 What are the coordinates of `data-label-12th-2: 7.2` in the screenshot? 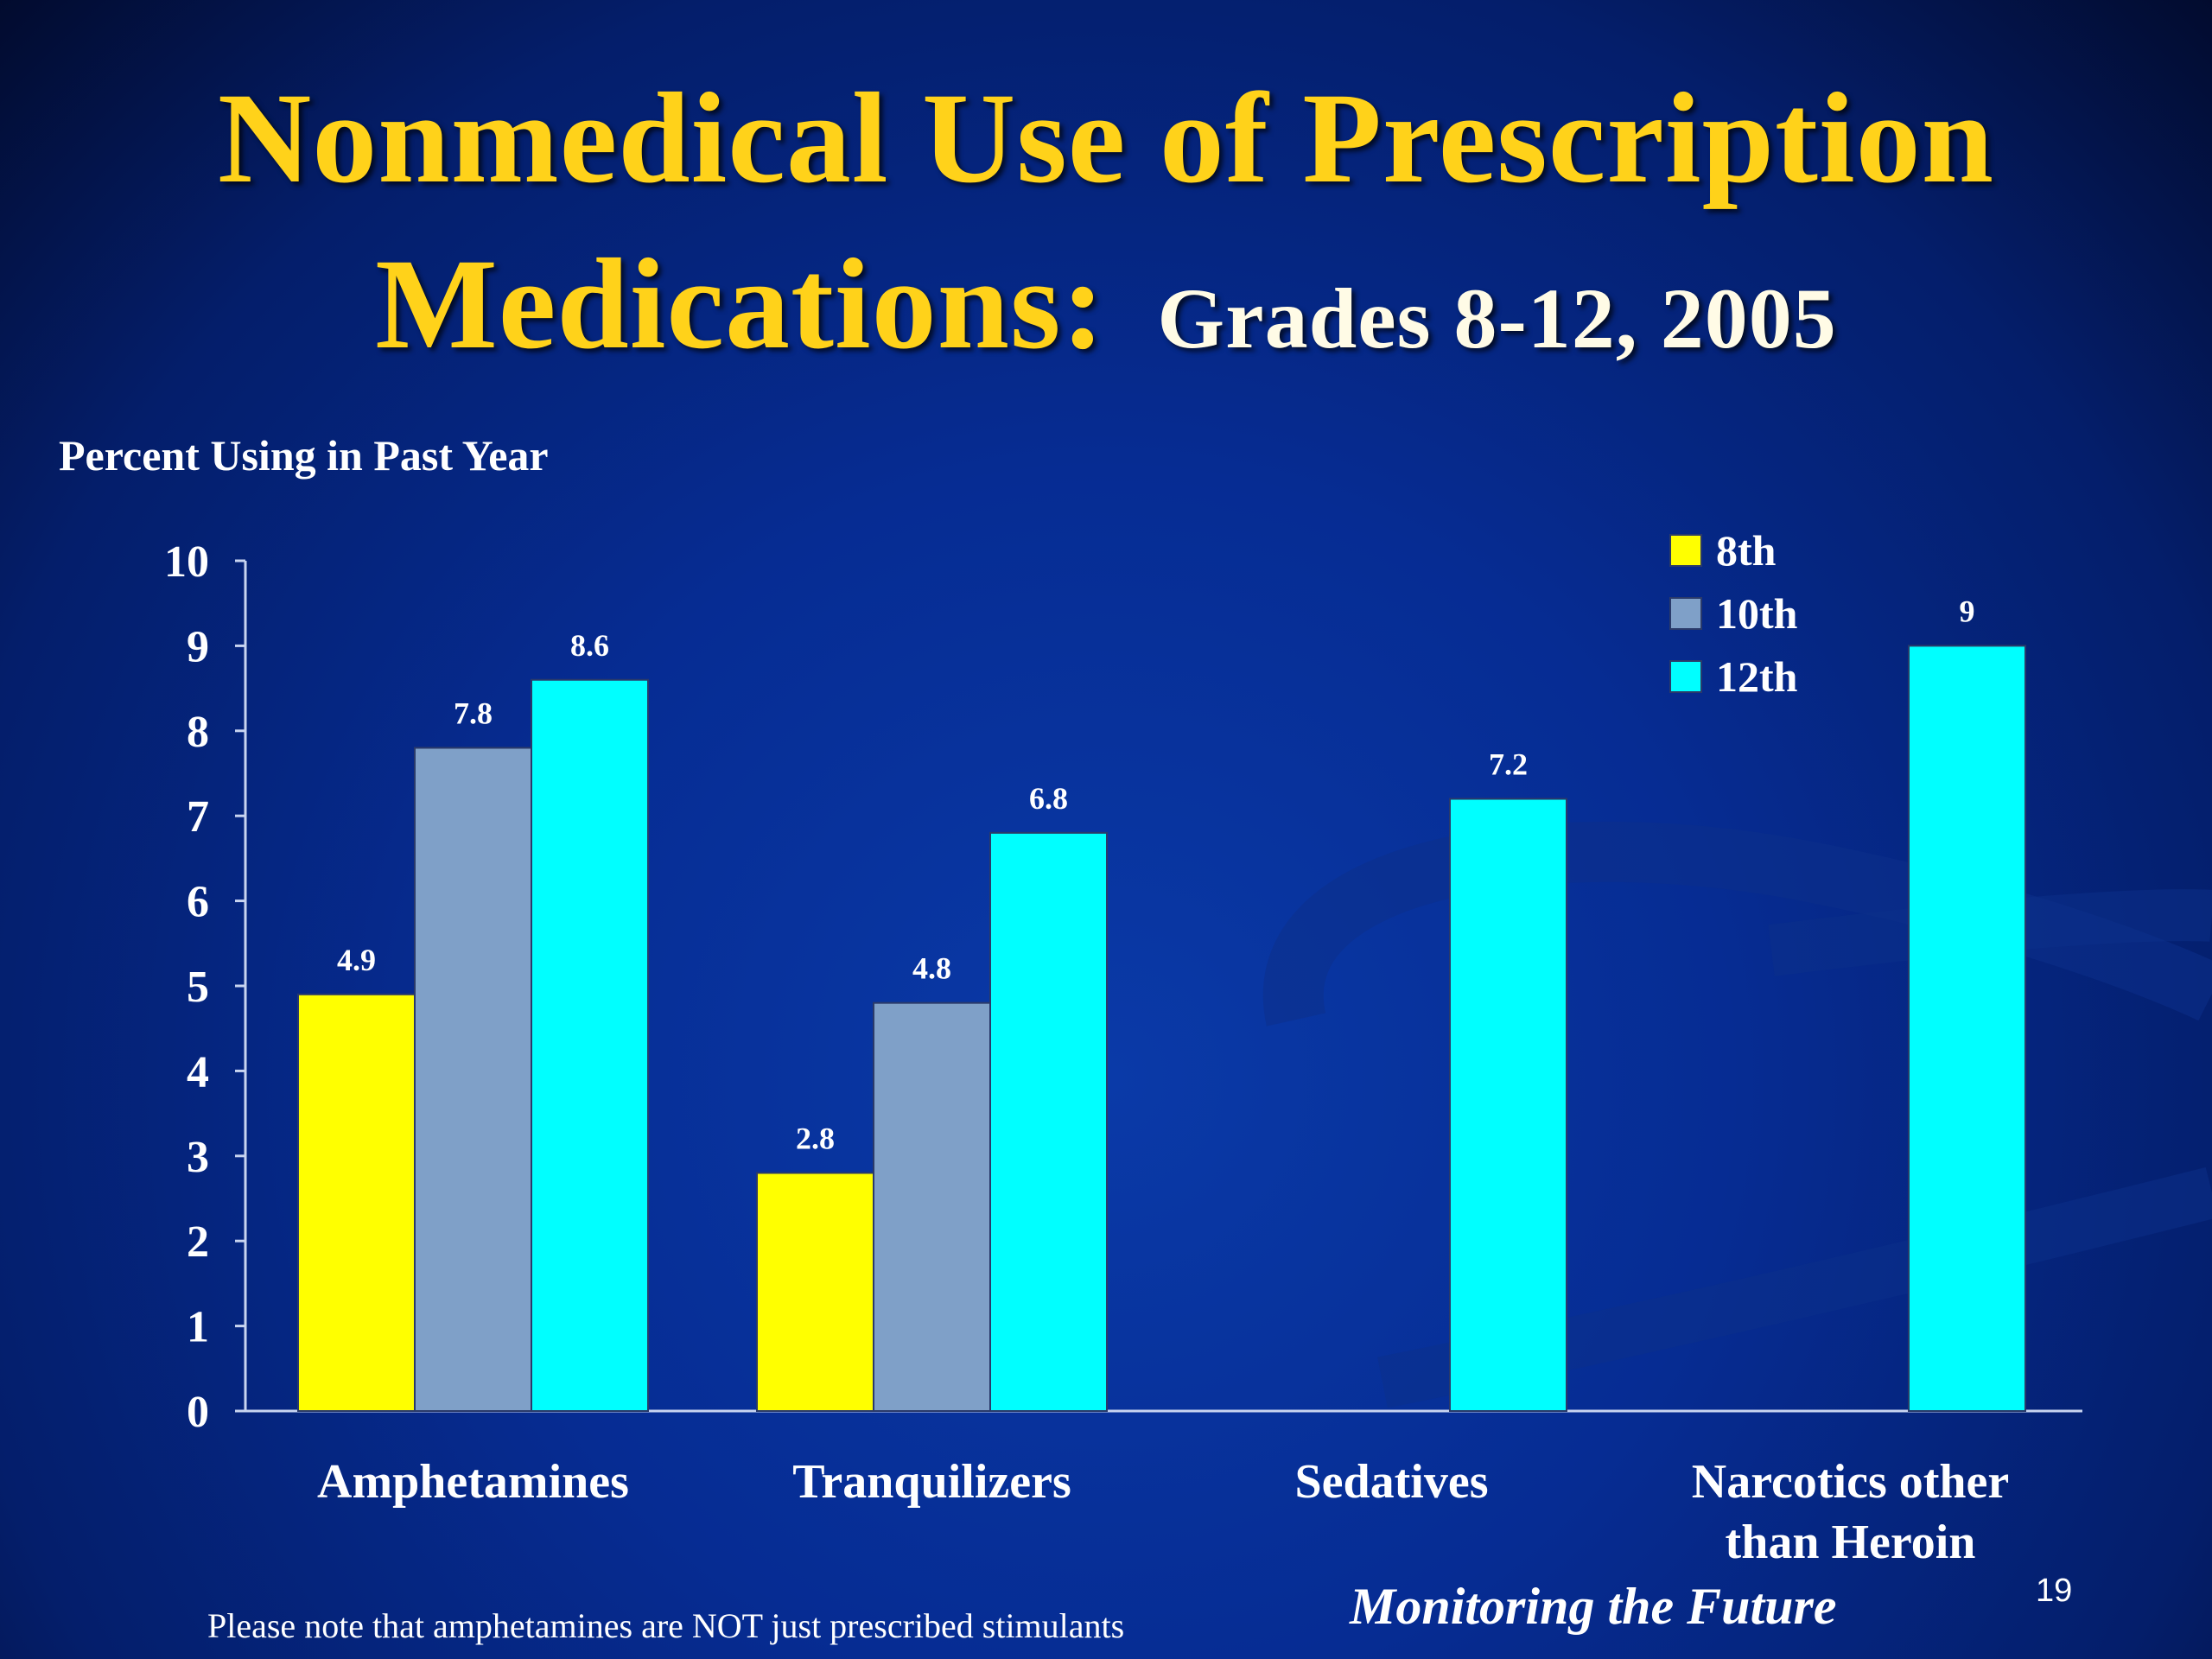 It's located at (1508, 764).